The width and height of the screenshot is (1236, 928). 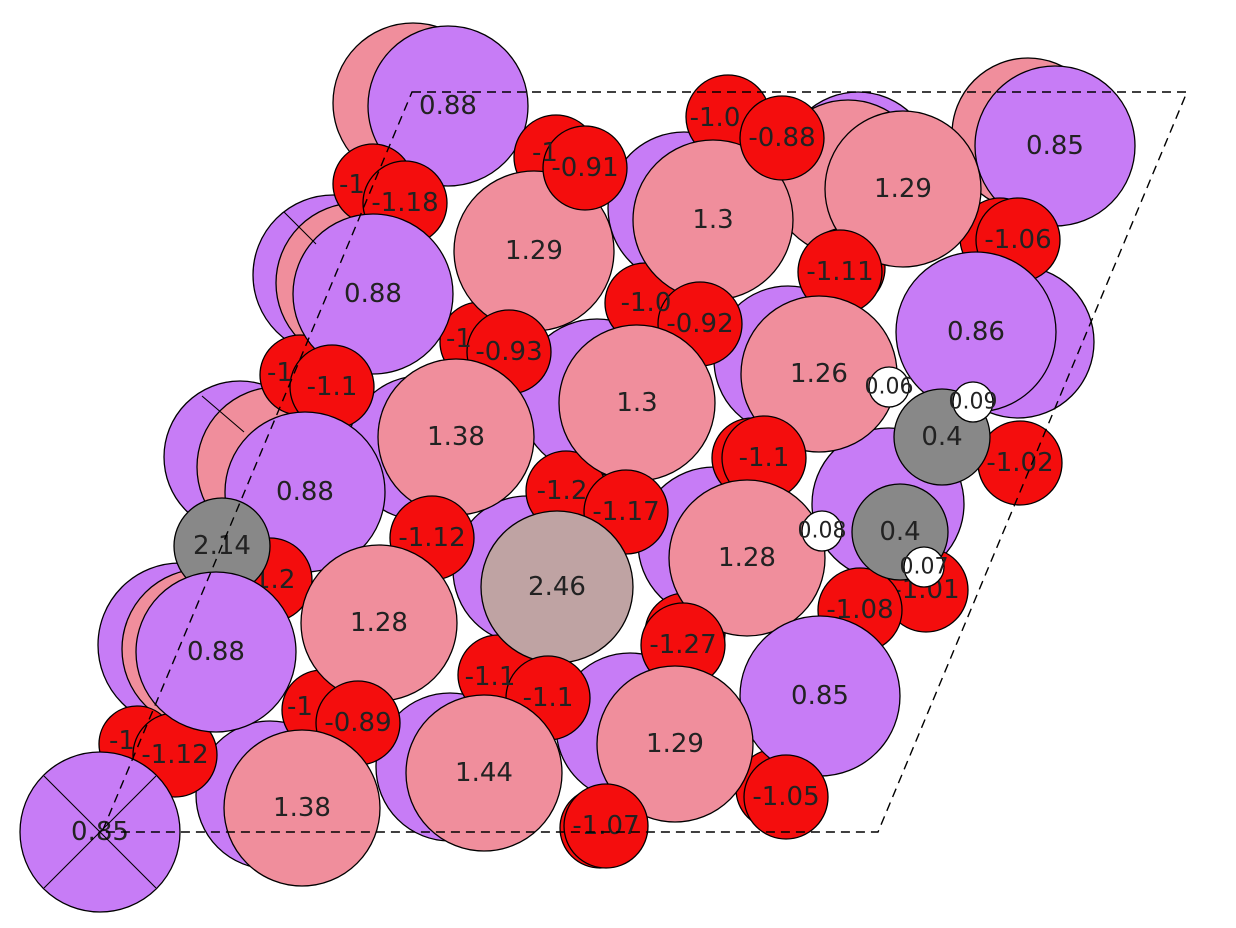 I want to click on oxygen-atom: -1.07, so click(x=606, y=826).